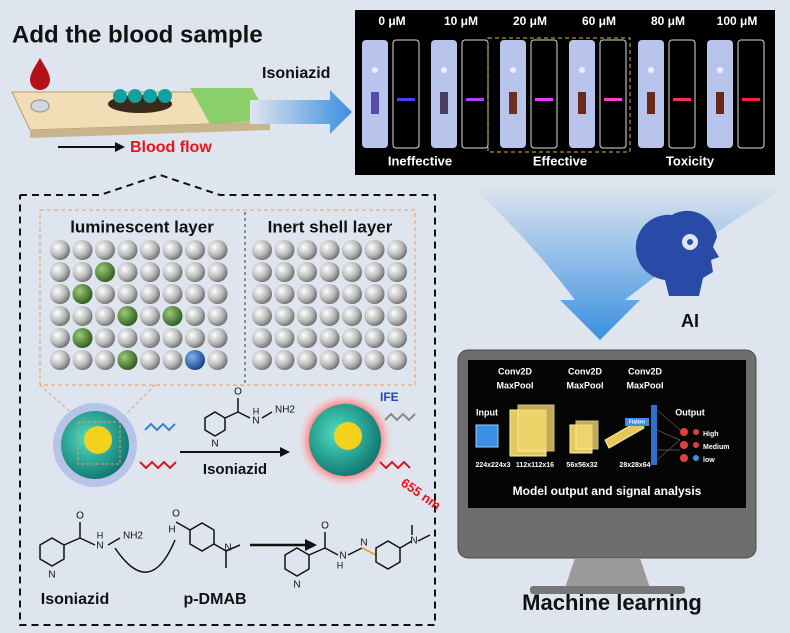 The image size is (790, 633). I want to click on reaction-structures, so click(235, 549).